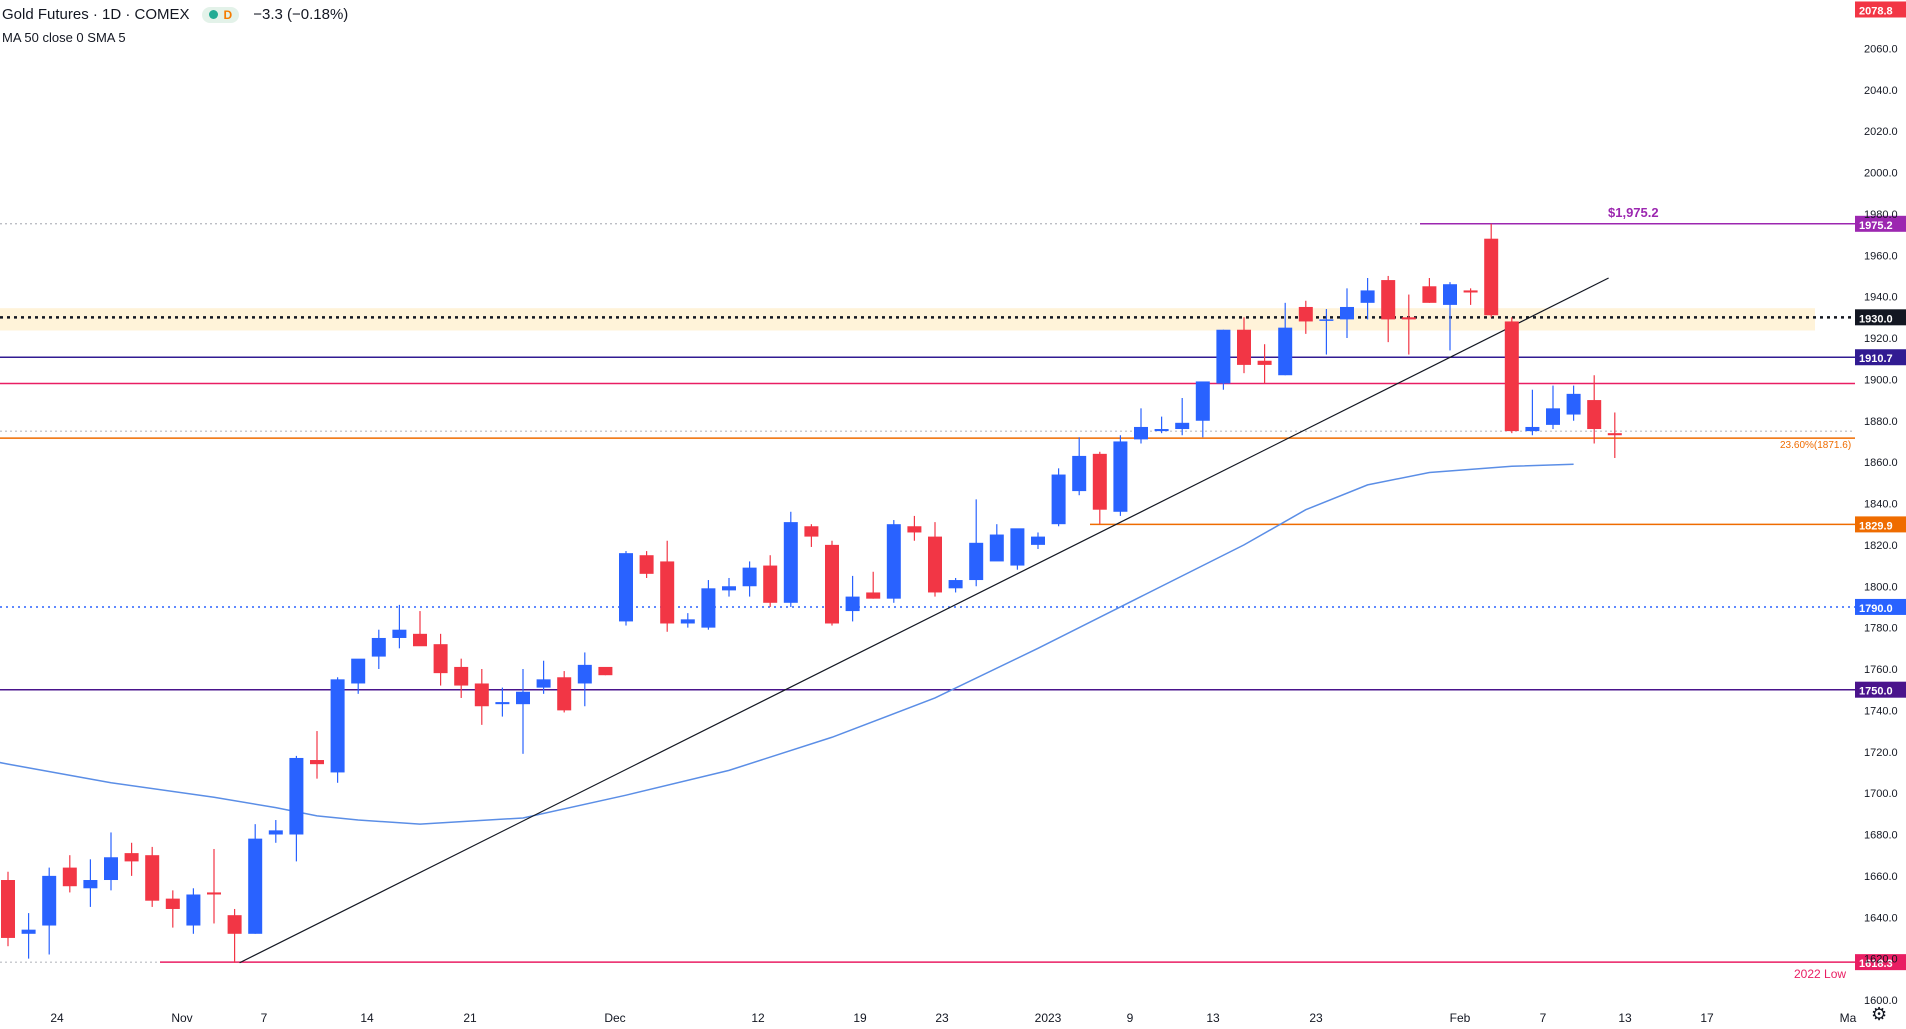 The height and width of the screenshot is (1029, 1906). What do you see at coordinates (1881, 918) in the screenshot?
I see `y-tick-label: 1640.0` at bounding box center [1881, 918].